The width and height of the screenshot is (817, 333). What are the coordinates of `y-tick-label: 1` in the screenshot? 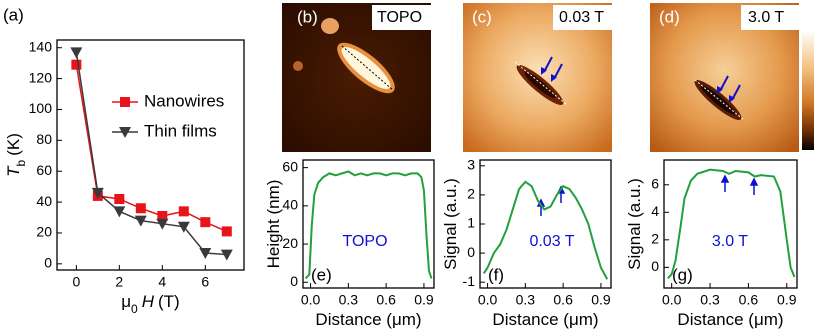 It's located at (471, 223).